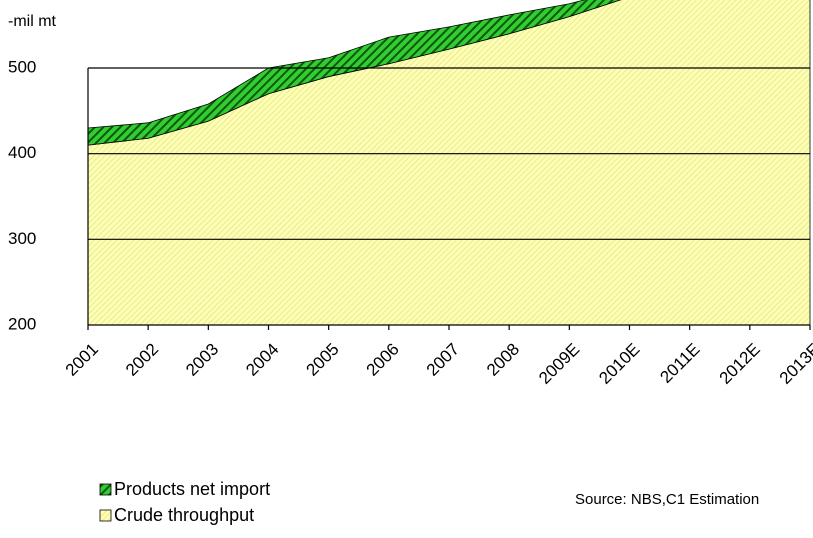  What do you see at coordinates (740, 364) in the screenshot?
I see `x-tick-label: 2012E` at bounding box center [740, 364].